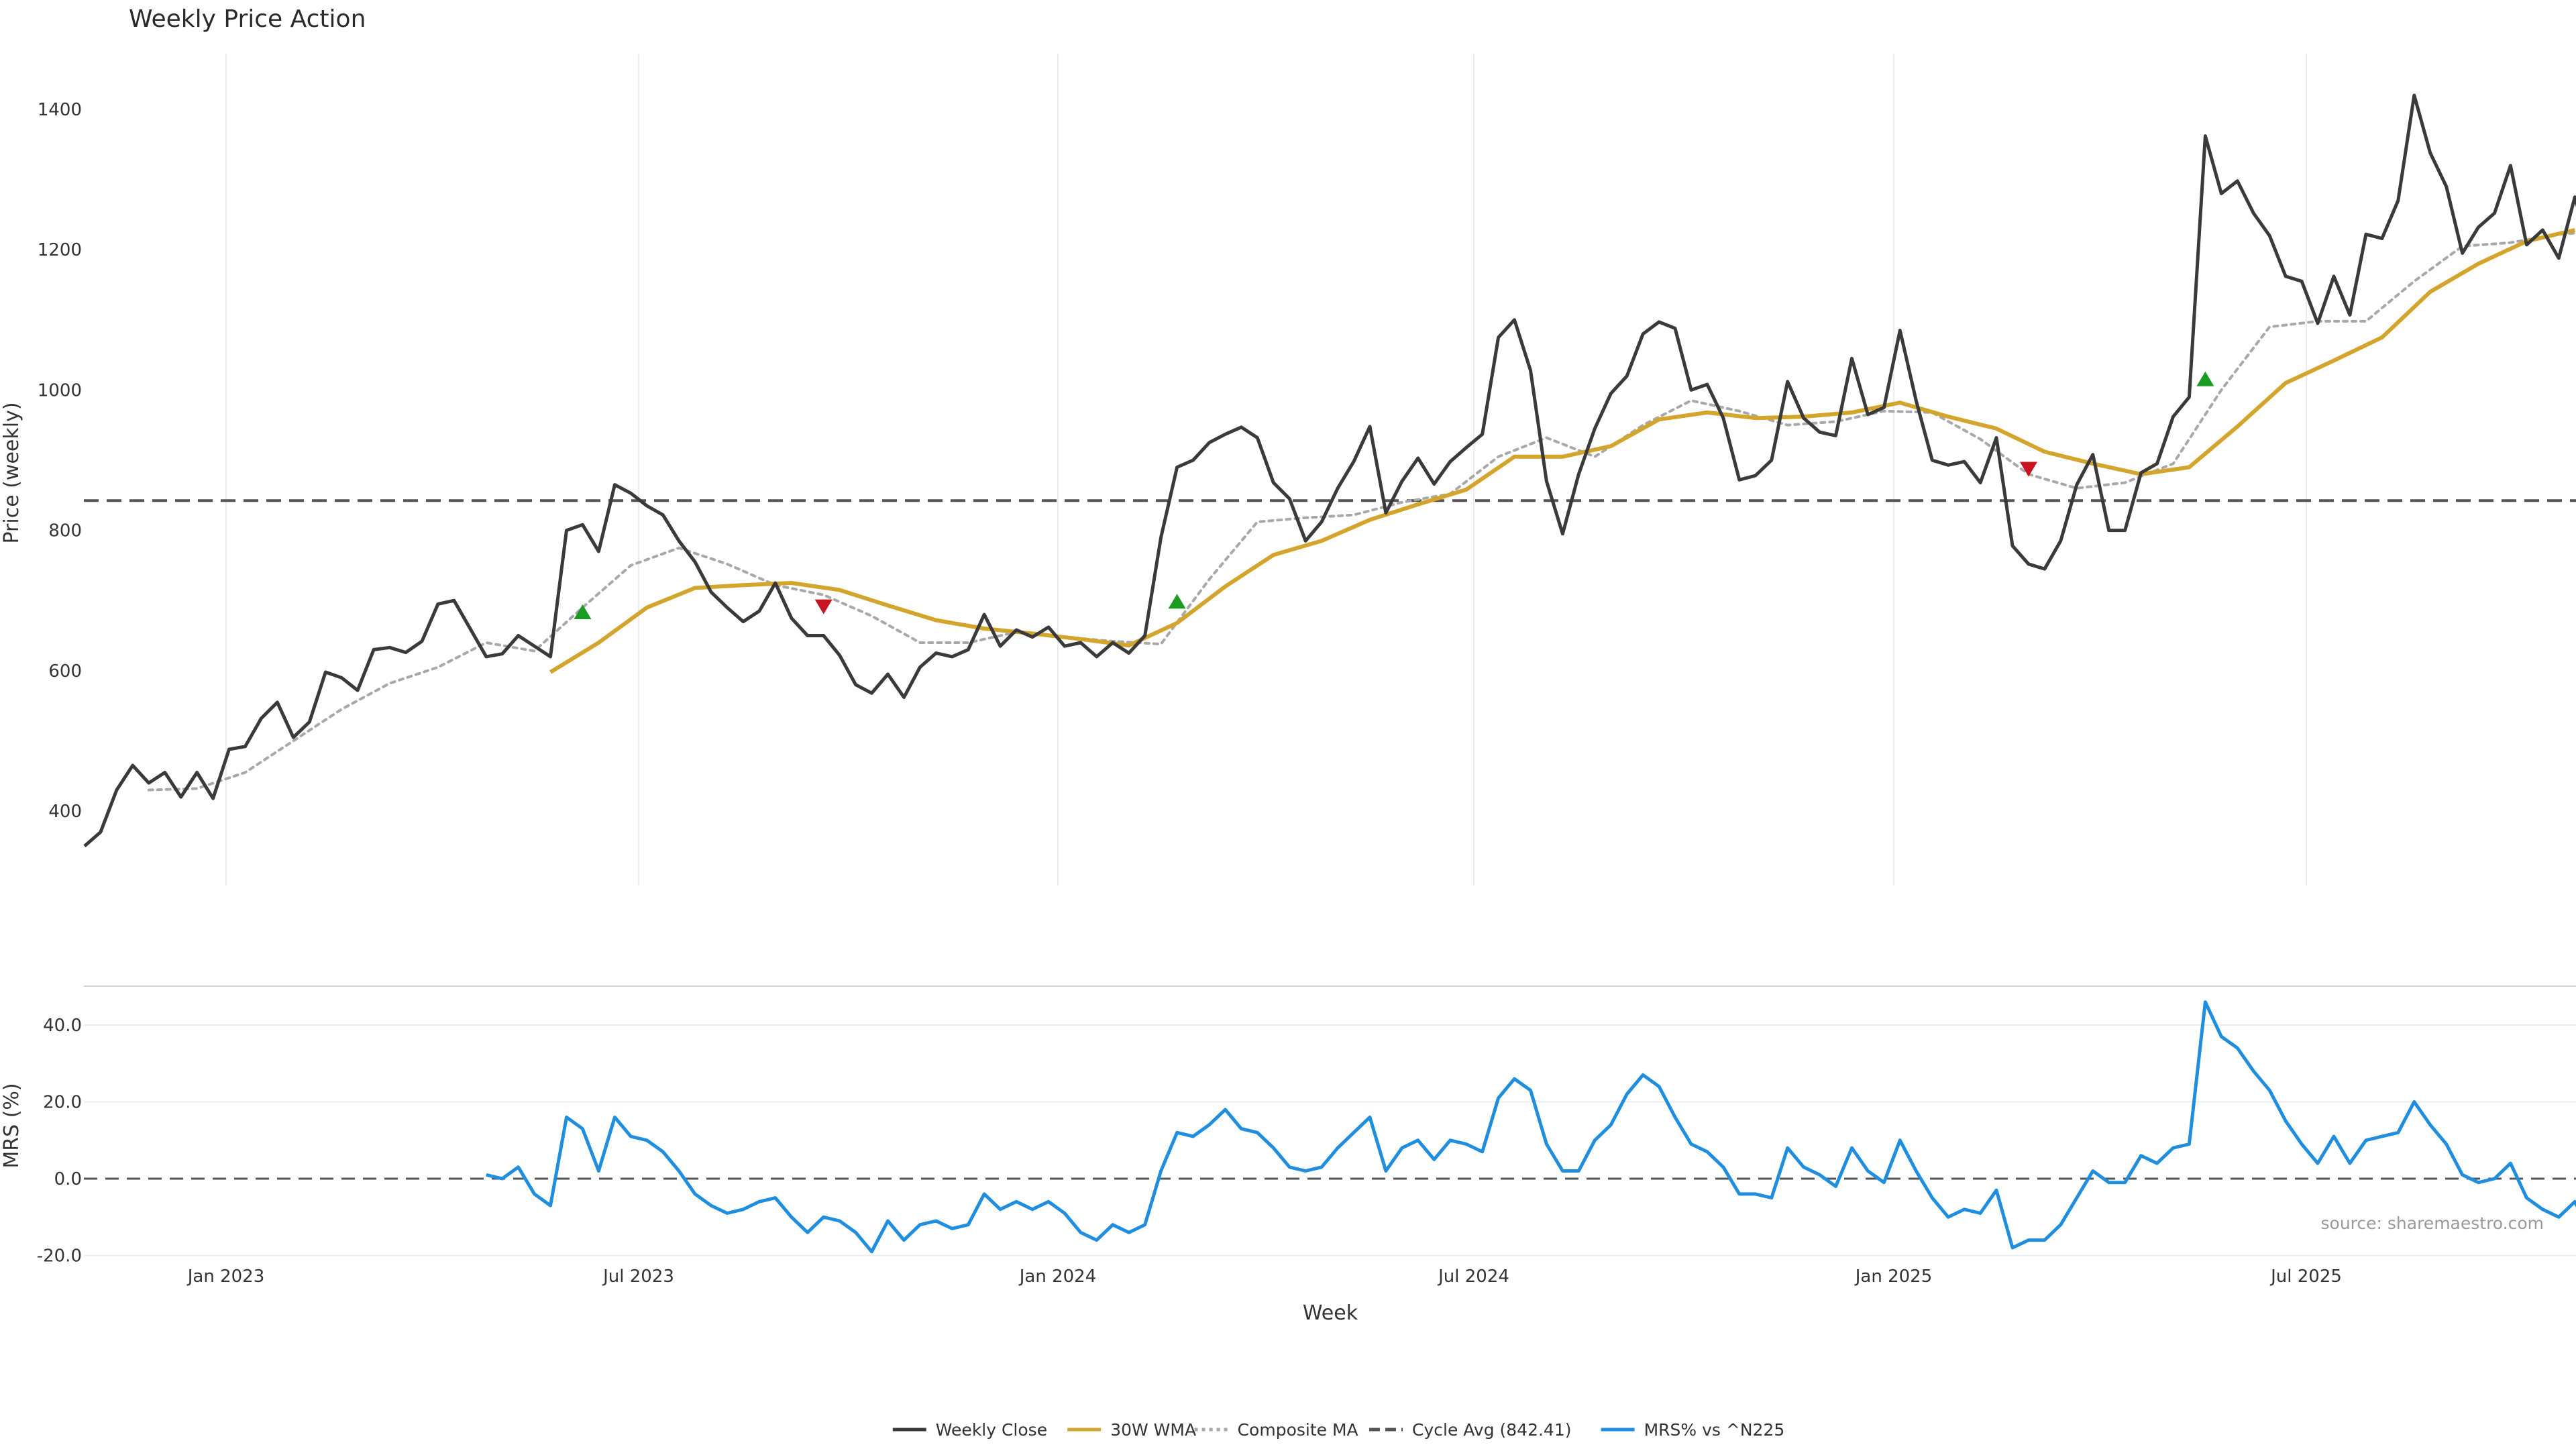  What do you see at coordinates (1893, 1277) in the screenshot?
I see `x-tick-4: Jan 2025` at bounding box center [1893, 1277].